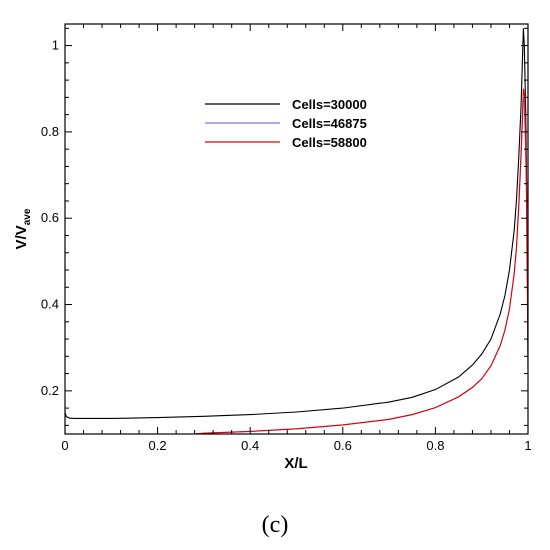 The width and height of the screenshot is (550, 550). I want to click on x-tick-label: 1, so click(527, 445).